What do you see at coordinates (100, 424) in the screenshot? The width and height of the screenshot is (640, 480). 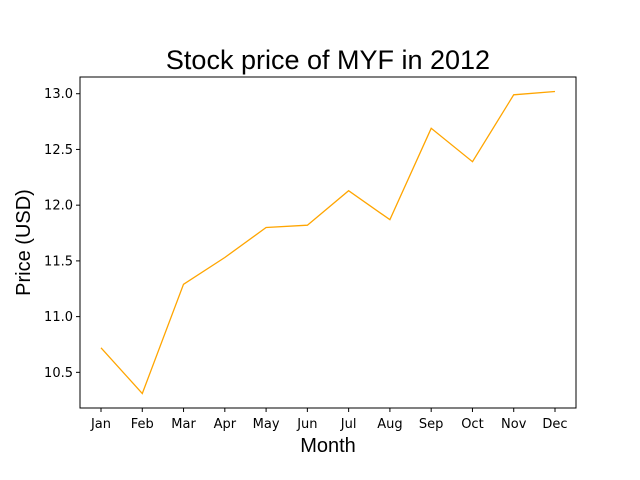 I see `x-tick-label: Jan` at bounding box center [100, 424].